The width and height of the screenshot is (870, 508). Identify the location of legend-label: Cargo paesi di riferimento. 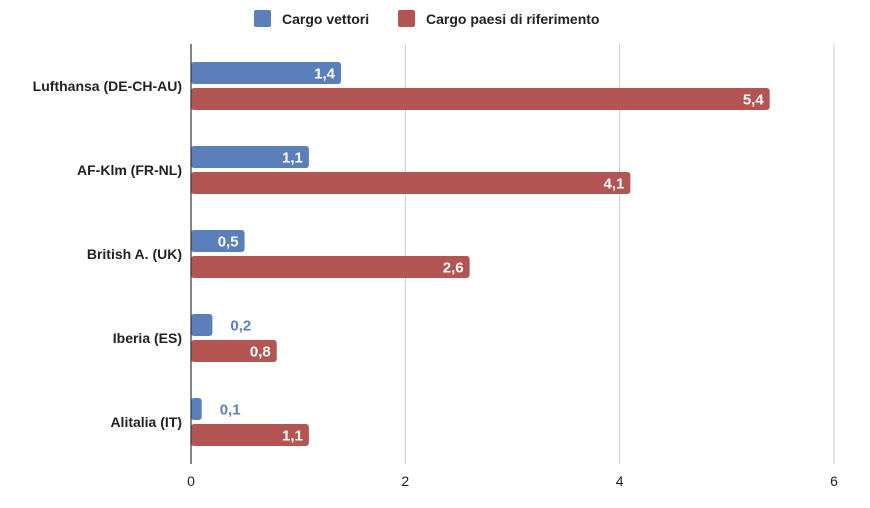
(512, 19).